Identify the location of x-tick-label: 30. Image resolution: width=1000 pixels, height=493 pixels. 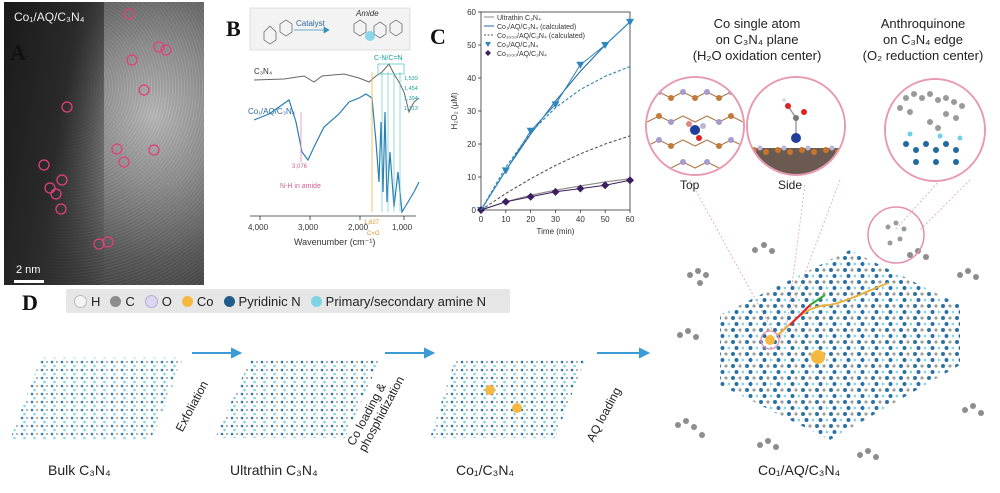
(555, 219).